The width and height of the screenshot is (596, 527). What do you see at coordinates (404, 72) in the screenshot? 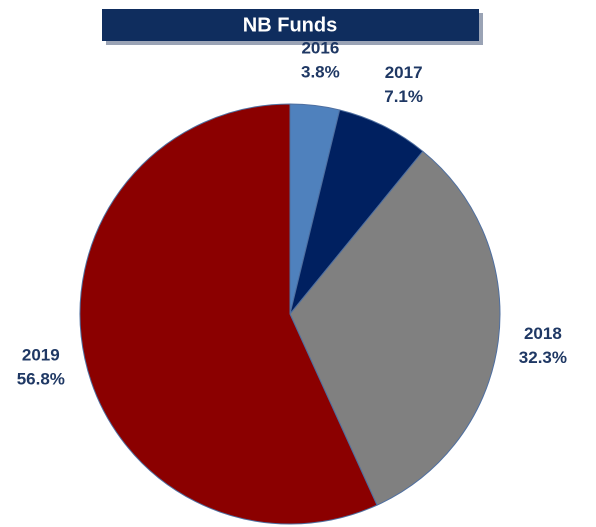
I see `slice-category-label: 2017` at bounding box center [404, 72].